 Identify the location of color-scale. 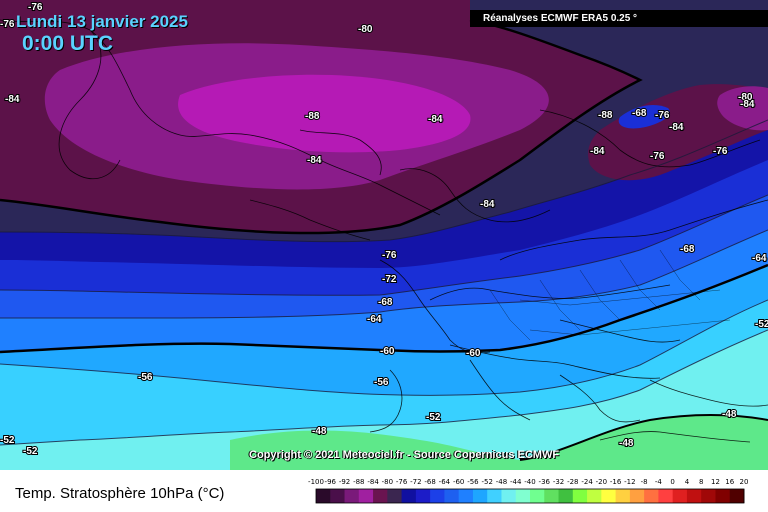
(530, 496).